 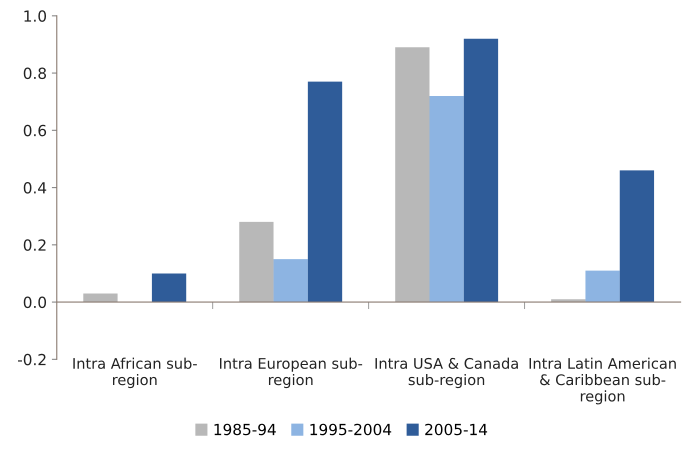 What do you see at coordinates (447, 373) in the screenshot?
I see `x-tick-label: Intra USA & Canada sub-region` at bounding box center [447, 373].